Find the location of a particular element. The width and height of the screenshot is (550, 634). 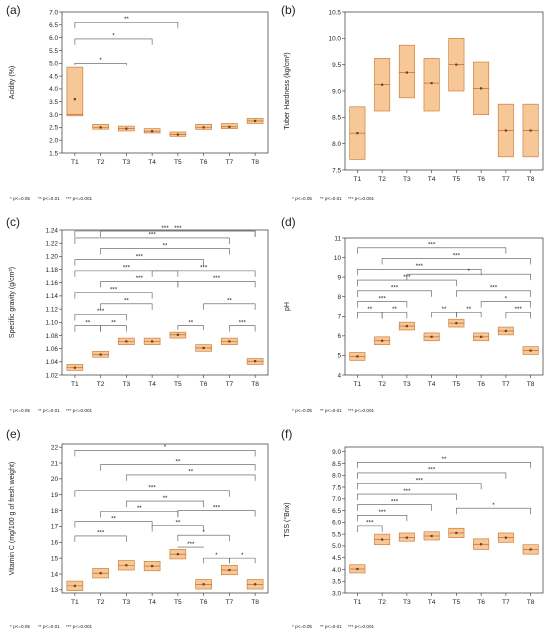

x-tick-label: T4 is located at coordinates (152, 602).